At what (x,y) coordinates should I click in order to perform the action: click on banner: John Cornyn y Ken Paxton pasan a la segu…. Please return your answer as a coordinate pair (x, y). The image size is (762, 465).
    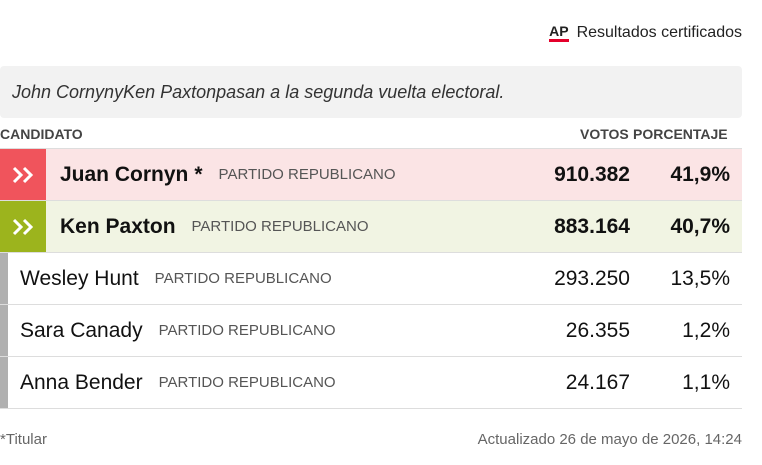
    Looking at the image, I should click on (371, 92).